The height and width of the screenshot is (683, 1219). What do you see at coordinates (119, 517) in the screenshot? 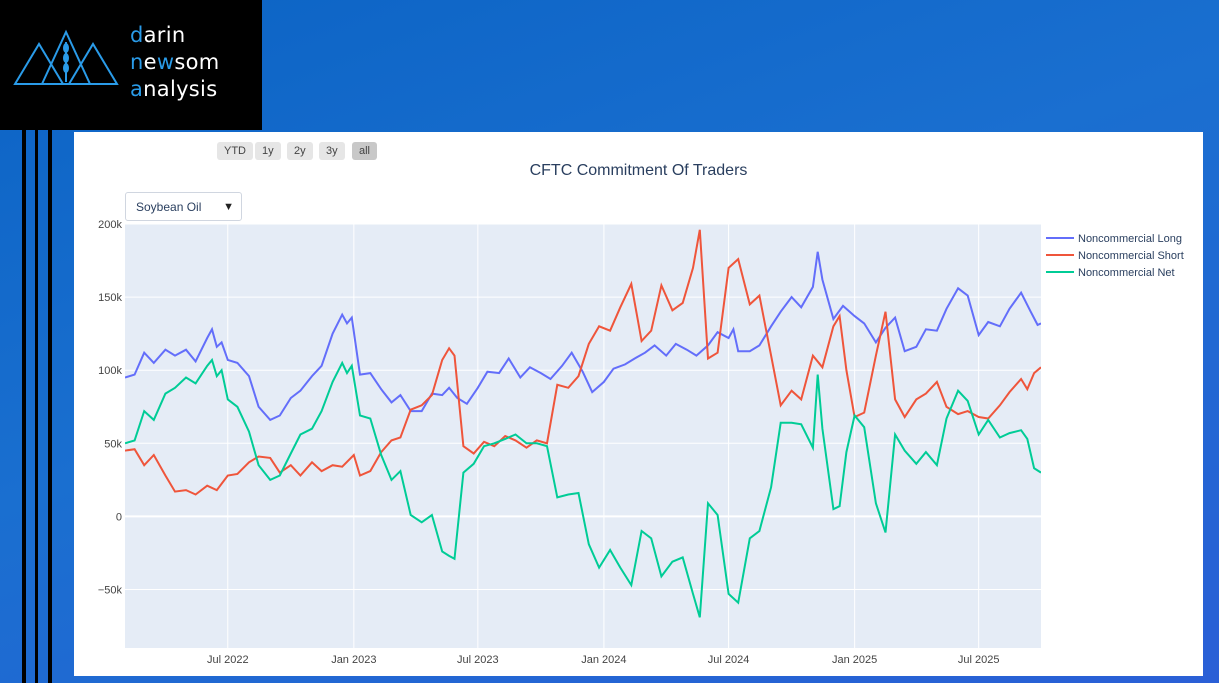
I see `y-tick-label: 0` at bounding box center [119, 517].